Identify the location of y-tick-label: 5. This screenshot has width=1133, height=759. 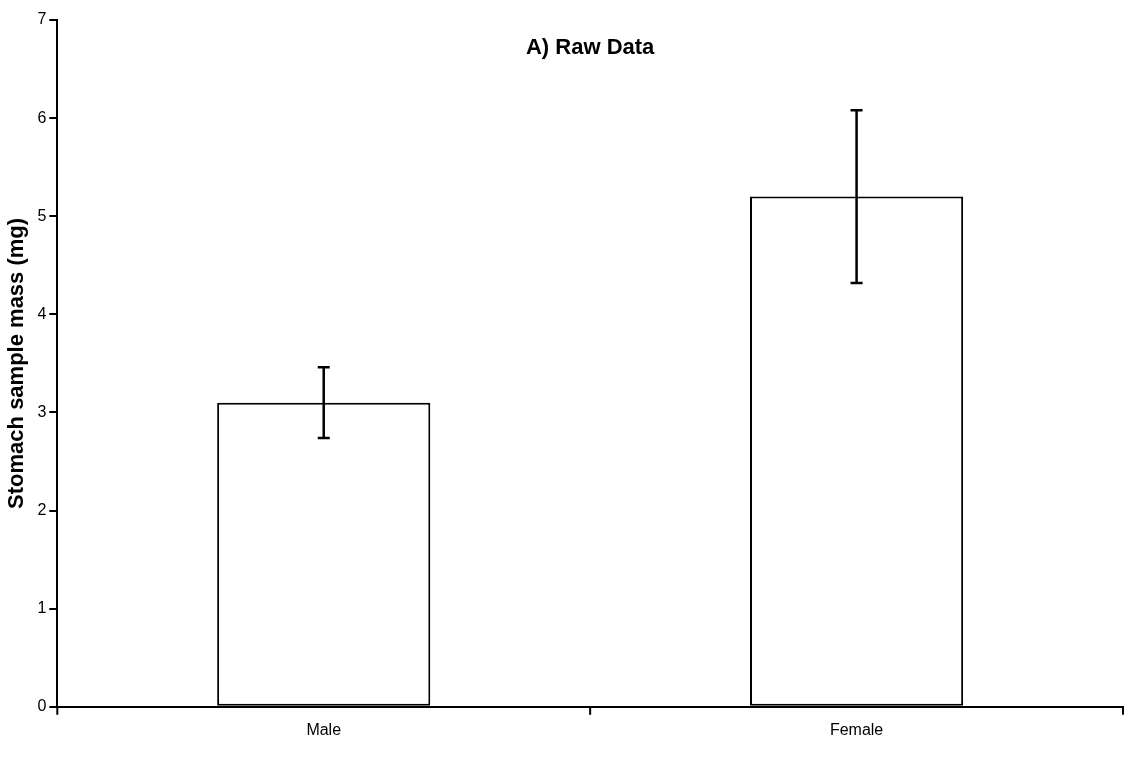
(42, 215).